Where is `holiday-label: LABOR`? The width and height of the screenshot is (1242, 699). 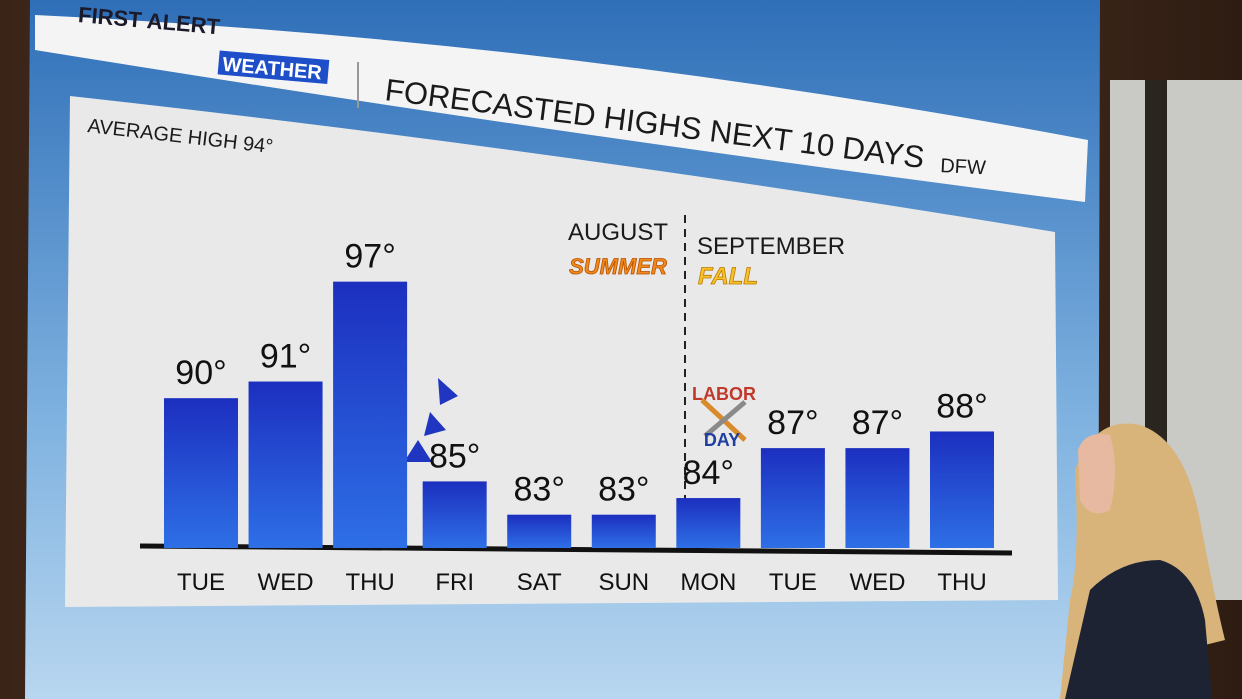
holiday-label: LABOR is located at coordinates (724, 394).